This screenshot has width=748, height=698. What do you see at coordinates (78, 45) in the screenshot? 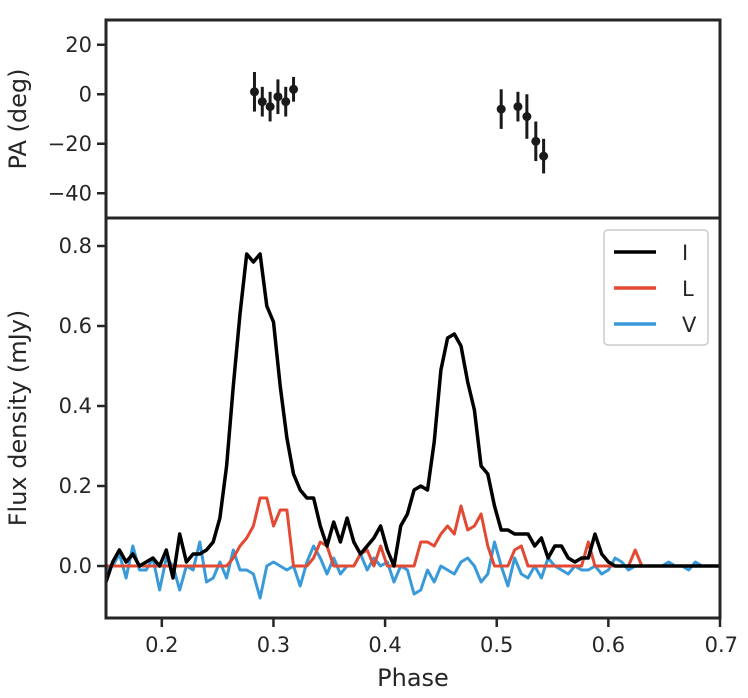
I see `pa-y-tick-label: 20` at bounding box center [78, 45].